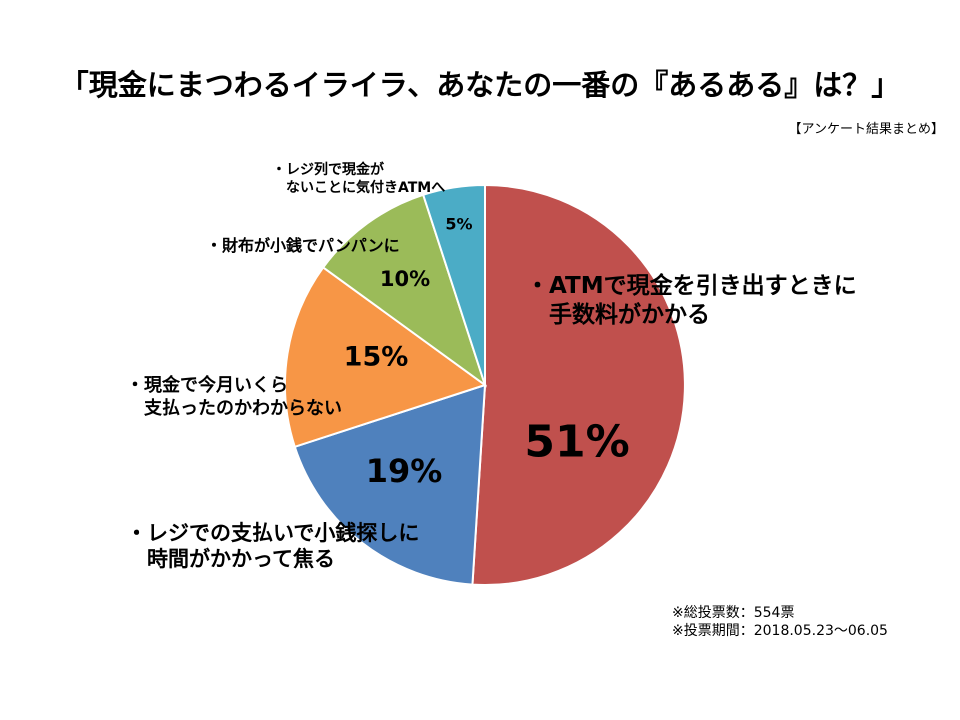 The height and width of the screenshot is (720, 960). Describe the element at coordinates (328, 170) in the screenshot. I see `slice-label-line: ・レジ列で現金が` at that location.